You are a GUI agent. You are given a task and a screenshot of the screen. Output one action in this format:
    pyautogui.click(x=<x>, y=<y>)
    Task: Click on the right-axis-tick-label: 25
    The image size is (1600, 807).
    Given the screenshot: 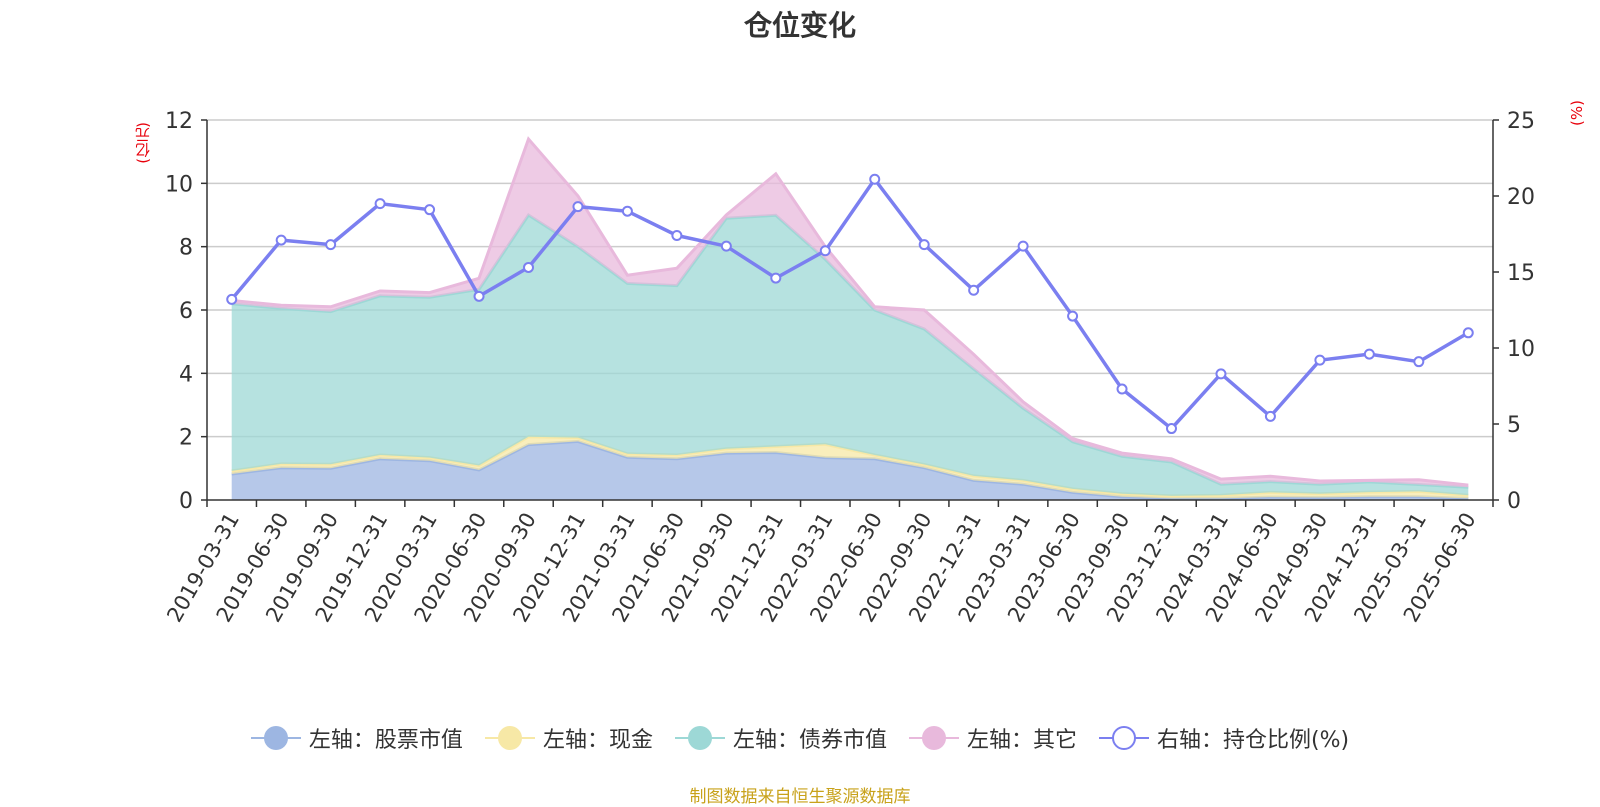 What is the action you would take?
    pyautogui.click(x=1521, y=121)
    